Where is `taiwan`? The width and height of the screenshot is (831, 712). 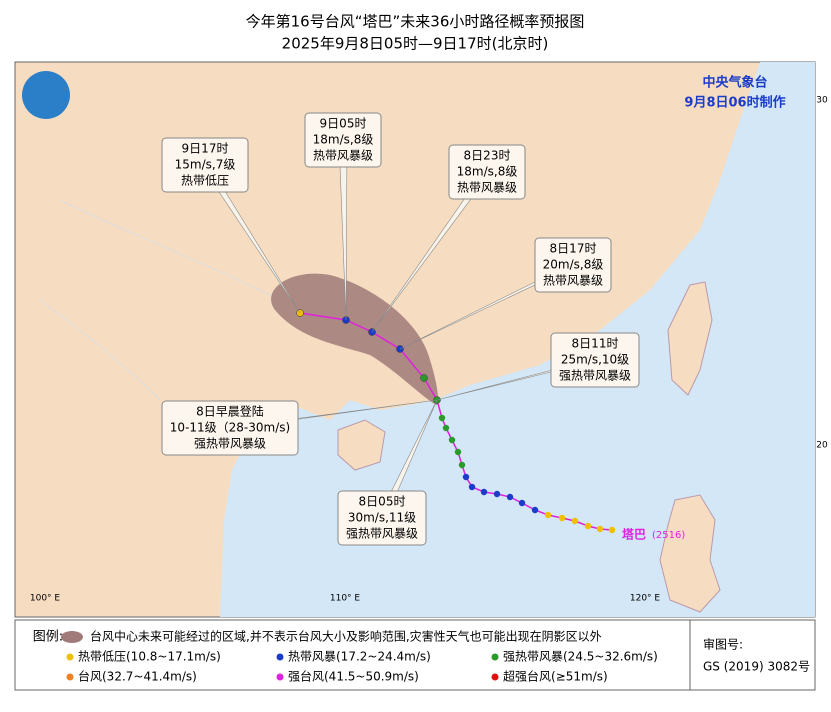
taiwan is located at coordinates (690, 338).